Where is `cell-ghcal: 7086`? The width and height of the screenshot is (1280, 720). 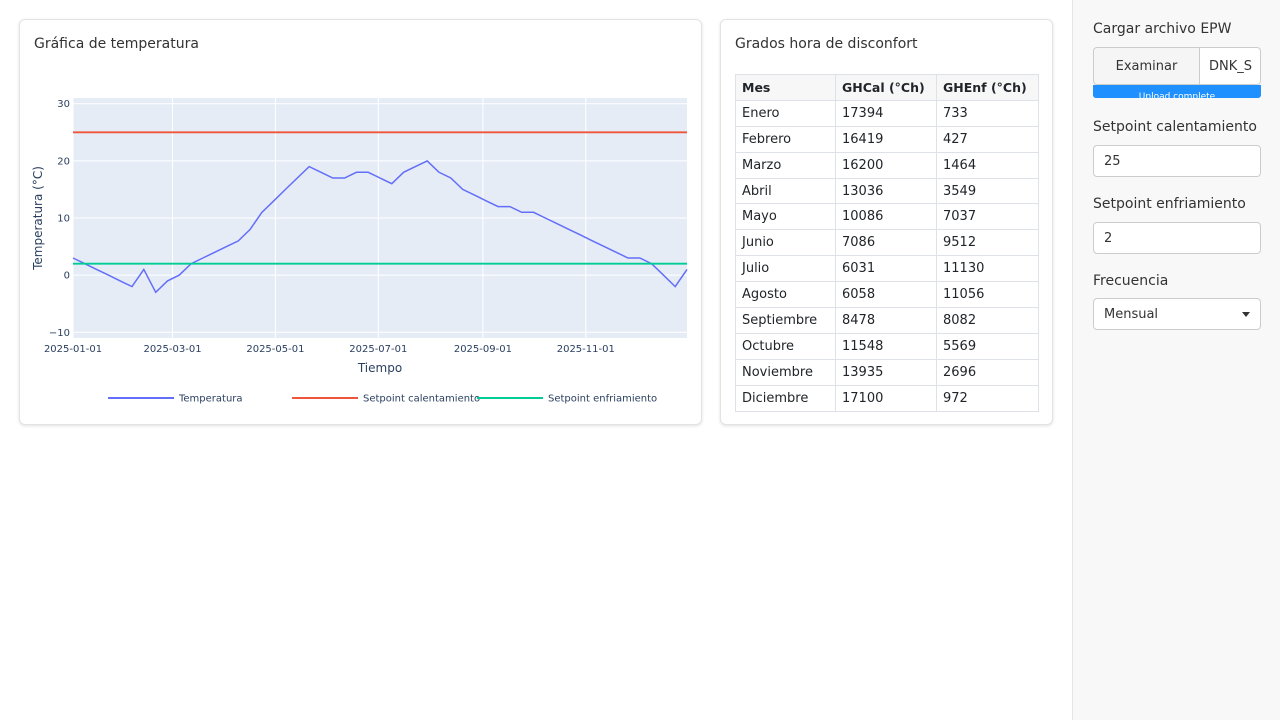
cell-ghcal: 7086 is located at coordinates (886, 243).